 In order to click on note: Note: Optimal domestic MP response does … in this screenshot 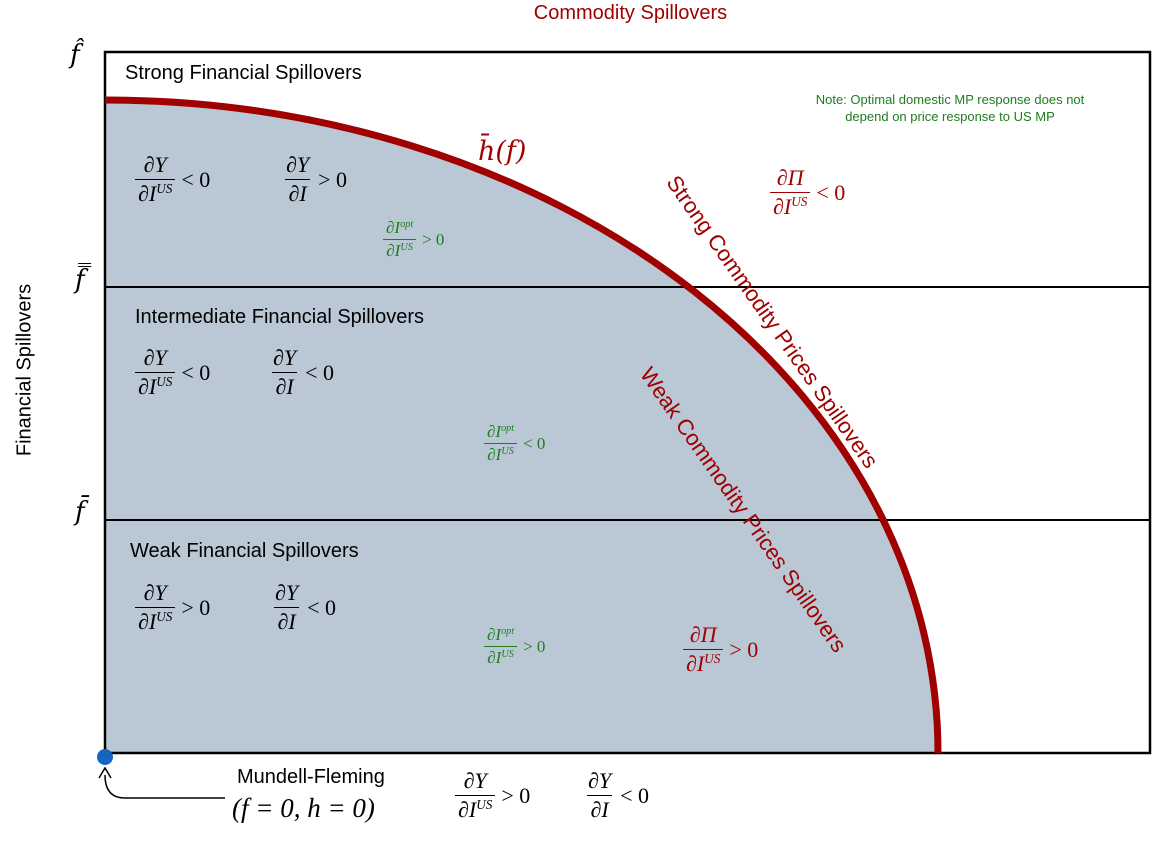, I will do `click(950, 108)`.